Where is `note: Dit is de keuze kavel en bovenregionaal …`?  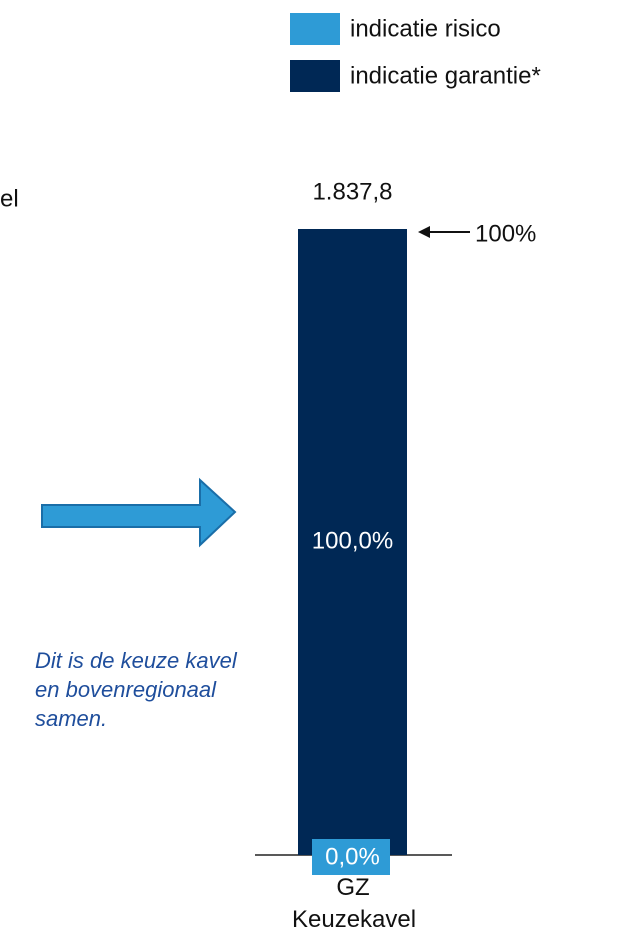 note: Dit is de keuze kavel en bovenregionaal … is located at coordinates (136, 689).